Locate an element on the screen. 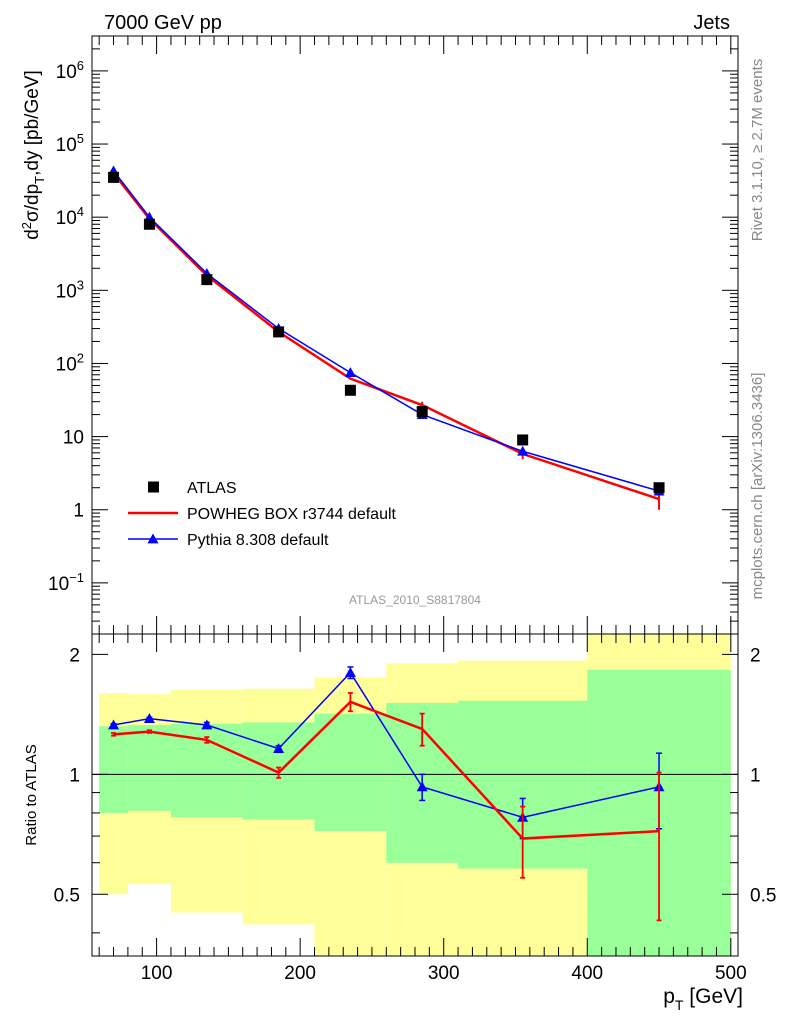  x-tick-label: 400 is located at coordinates (587, 973).